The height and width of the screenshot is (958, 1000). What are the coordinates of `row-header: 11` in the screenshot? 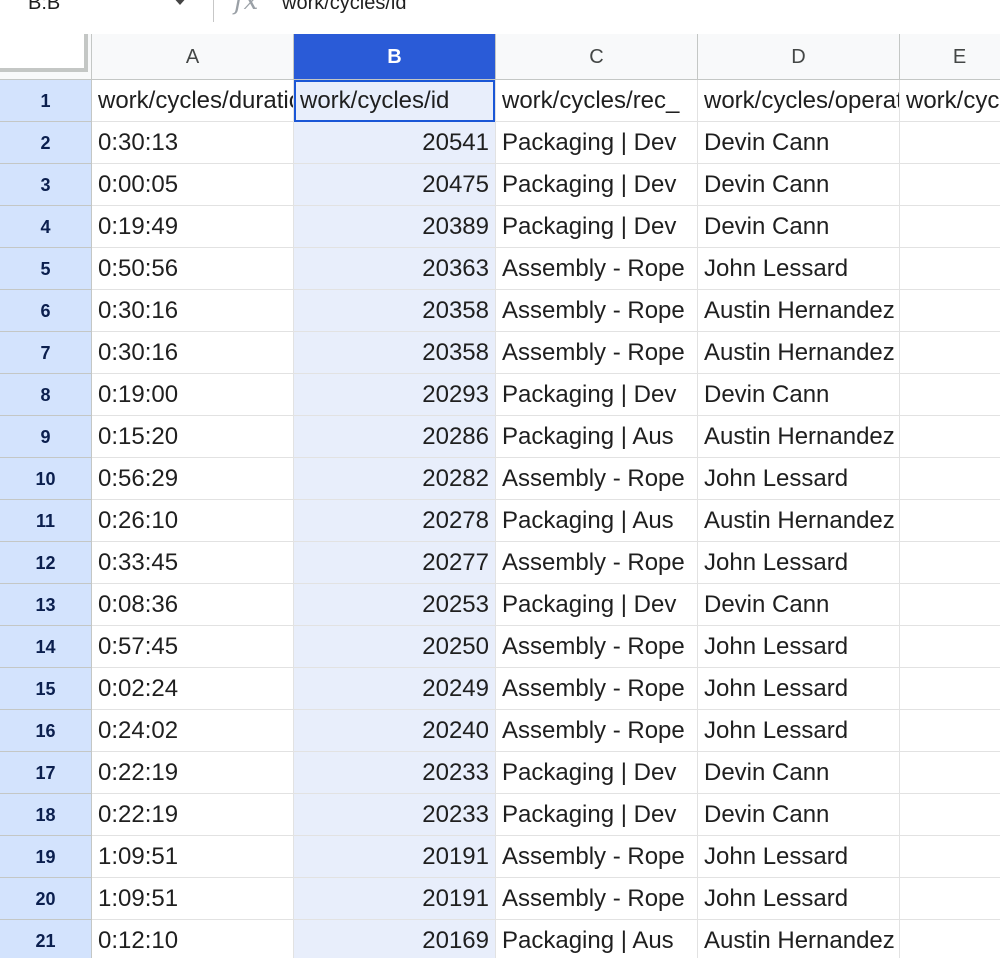 It's located at (46, 521).